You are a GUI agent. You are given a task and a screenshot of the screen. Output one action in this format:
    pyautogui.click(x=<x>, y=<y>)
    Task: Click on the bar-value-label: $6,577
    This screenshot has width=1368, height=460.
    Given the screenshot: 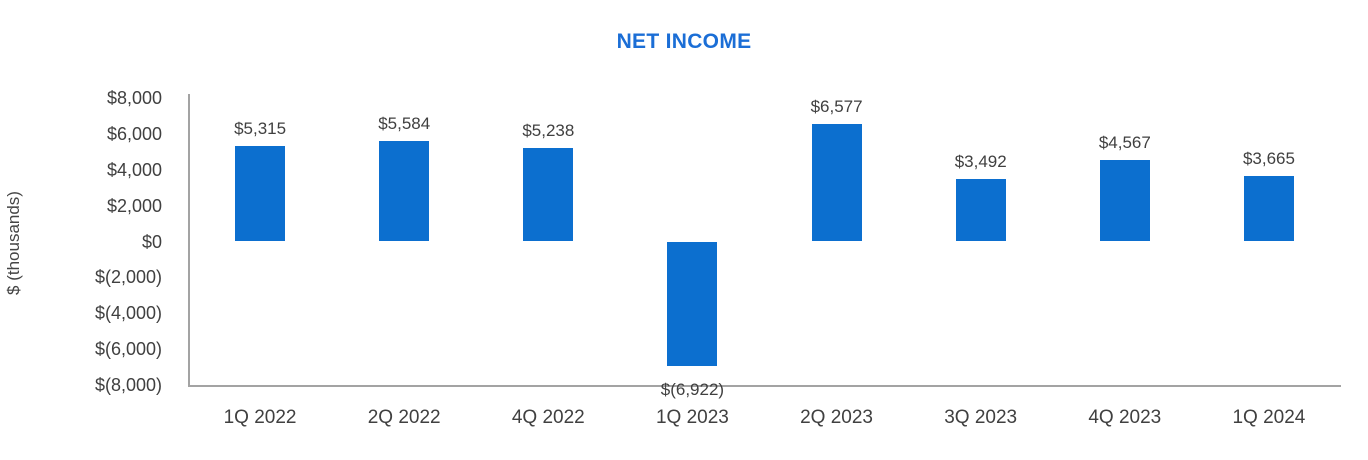 What is the action you would take?
    pyautogui.click(x=836, y=106)
    